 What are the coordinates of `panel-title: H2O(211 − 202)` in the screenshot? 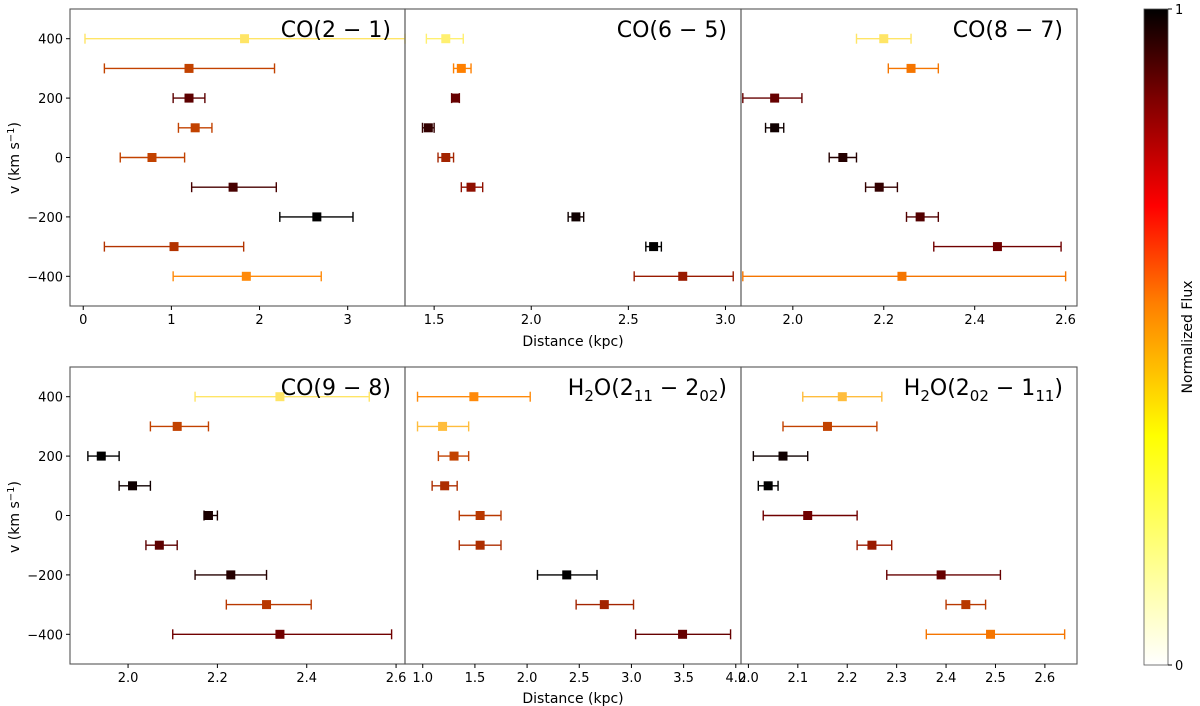 It's located at (647, 390).